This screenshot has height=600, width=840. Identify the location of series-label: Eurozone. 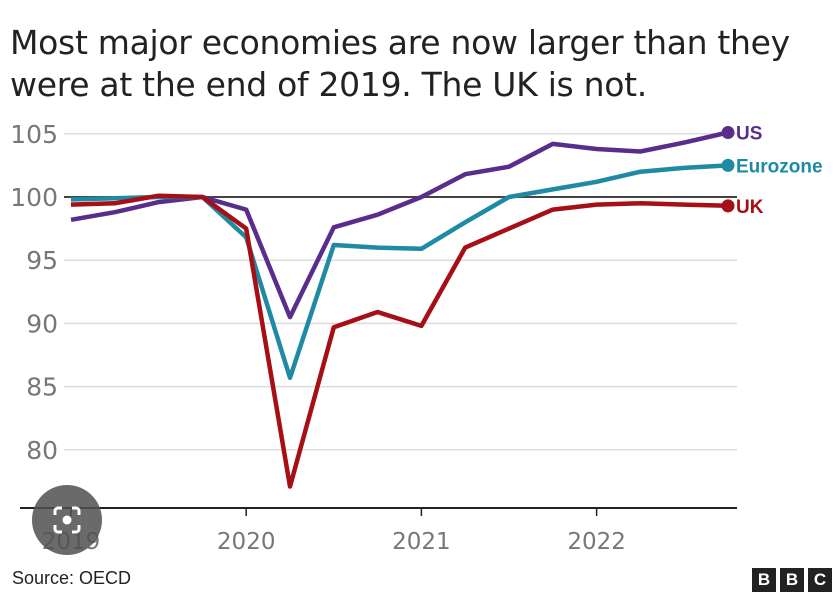
(779, 166).